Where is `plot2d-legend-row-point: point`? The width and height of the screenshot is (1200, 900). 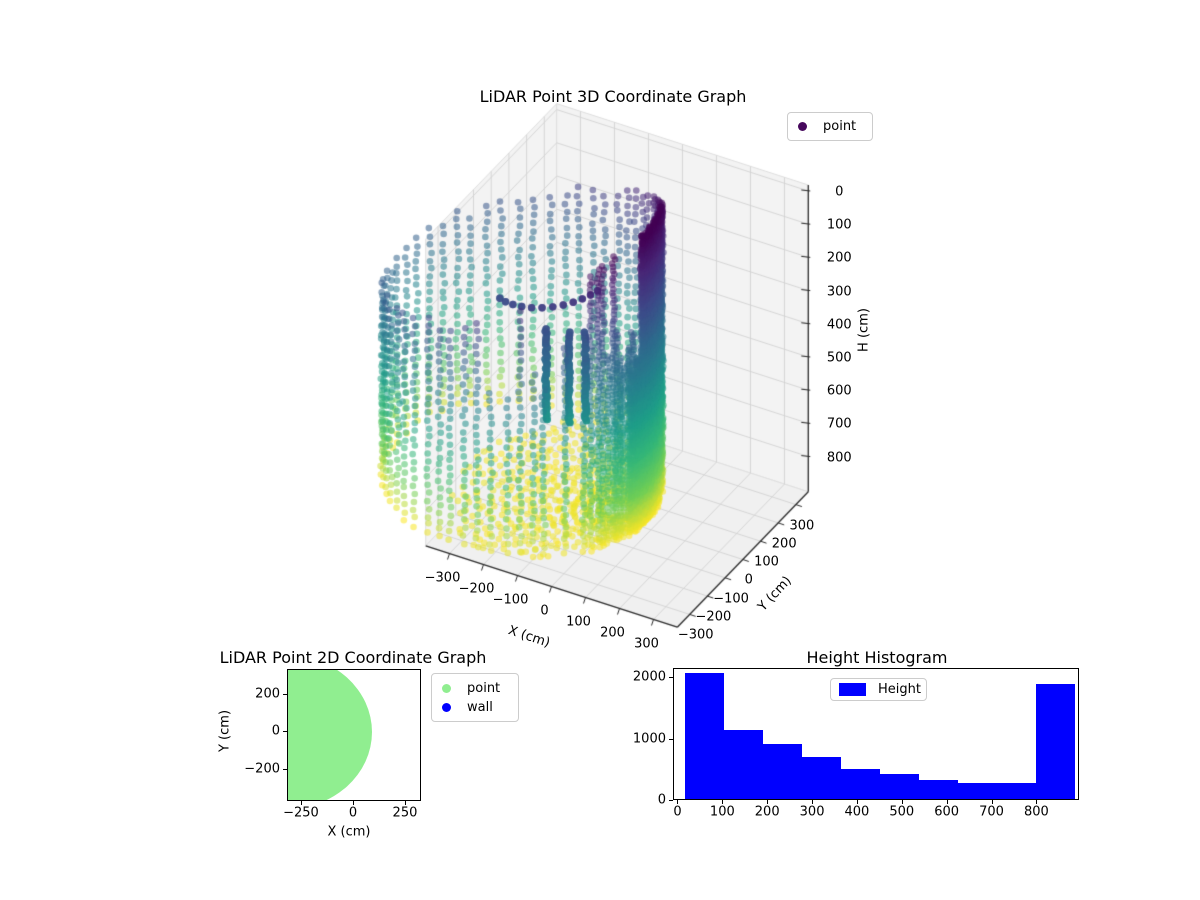 plot2d-legend-row-point: point is located at coordinates (475, 688).